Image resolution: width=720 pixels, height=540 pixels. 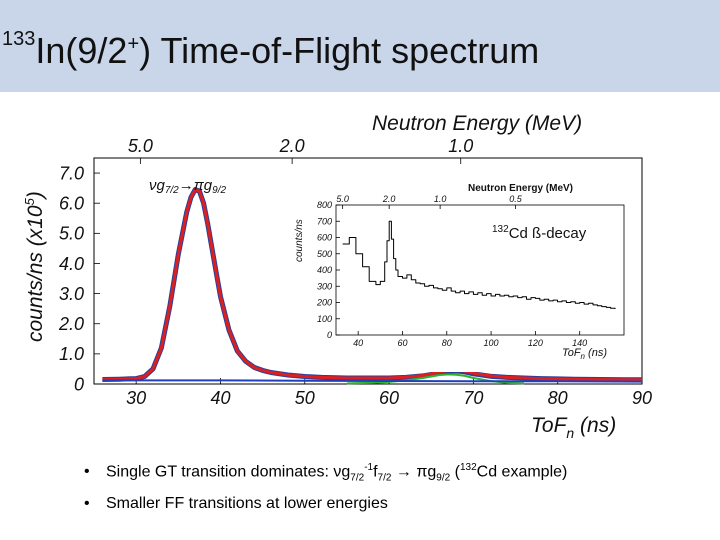 I want to click on slide-title: 133In(9/2+) Time-of-Flight spectrum, so click(x=271, y=50).